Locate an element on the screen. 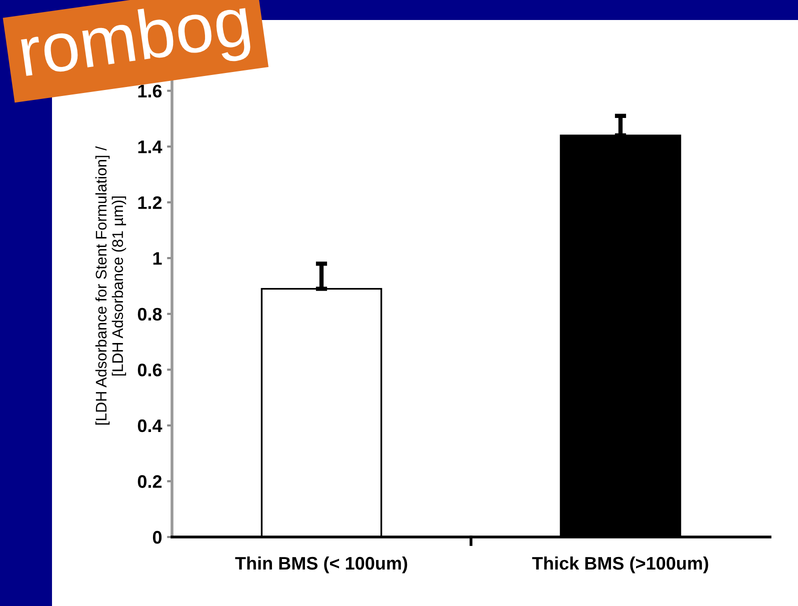  y-tick-label: 1 is located at coordinates (157, 258).